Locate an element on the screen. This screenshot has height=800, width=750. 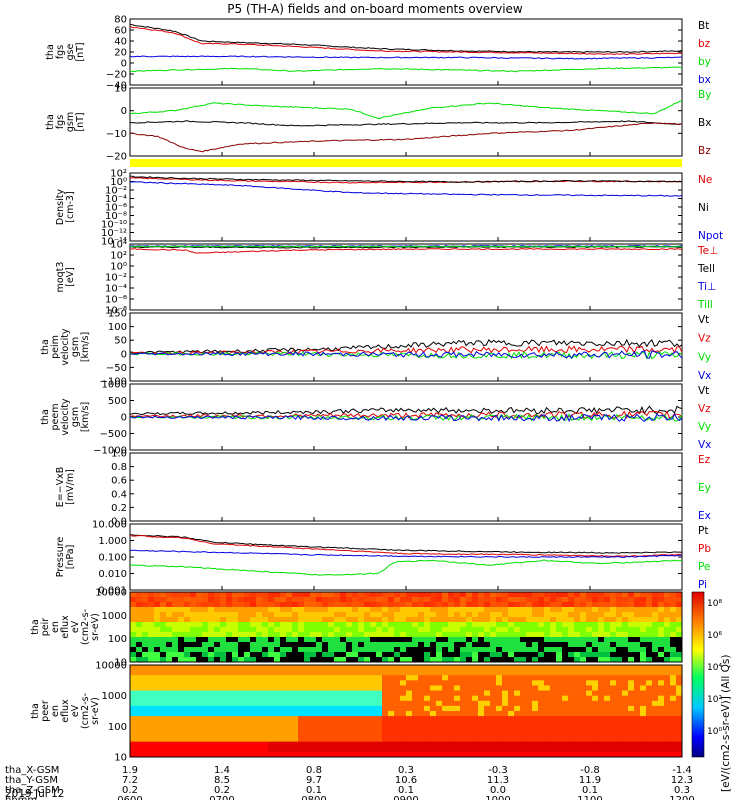
series-line-Bx is located at coordinates (406, 123).